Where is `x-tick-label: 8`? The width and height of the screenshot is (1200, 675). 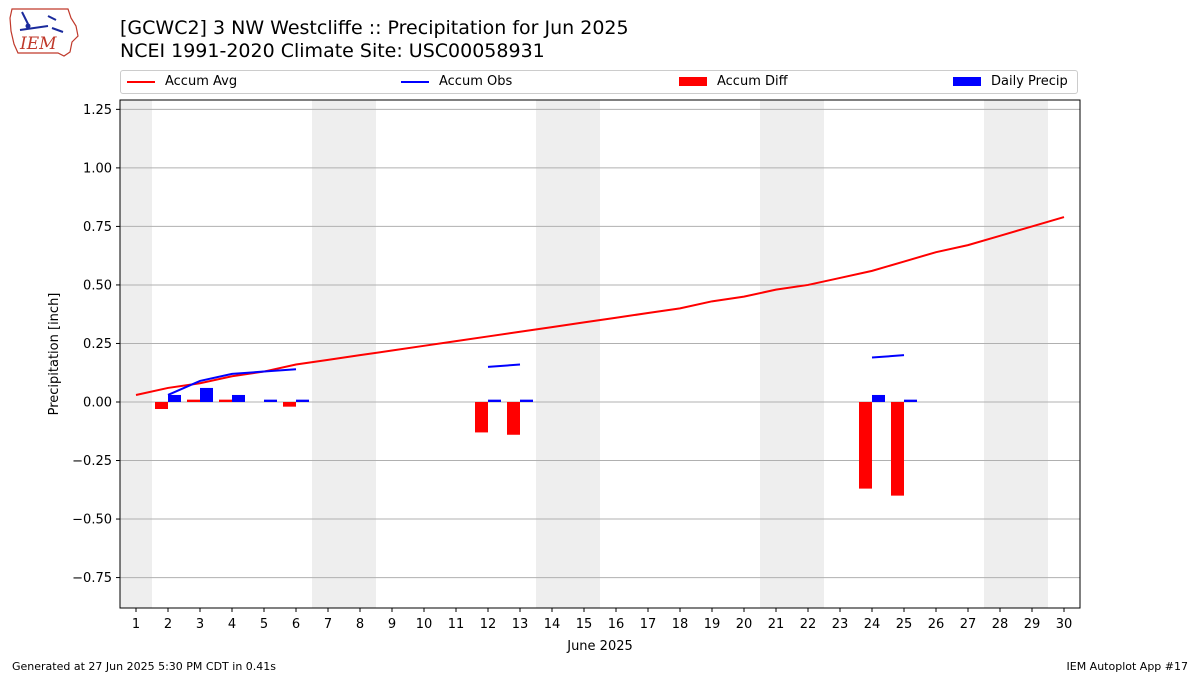
x-tick-label: 8 is located at coordinates (360, 624).